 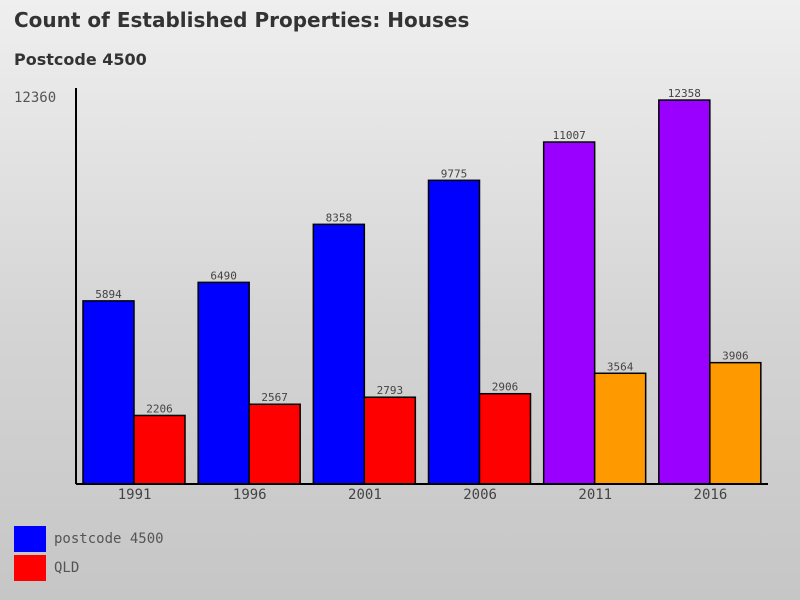 What do you see at coordinates (250, 495) in the screenshot?
I see `x-tick-label-1996: 1996` at bounding box center [250, 495].